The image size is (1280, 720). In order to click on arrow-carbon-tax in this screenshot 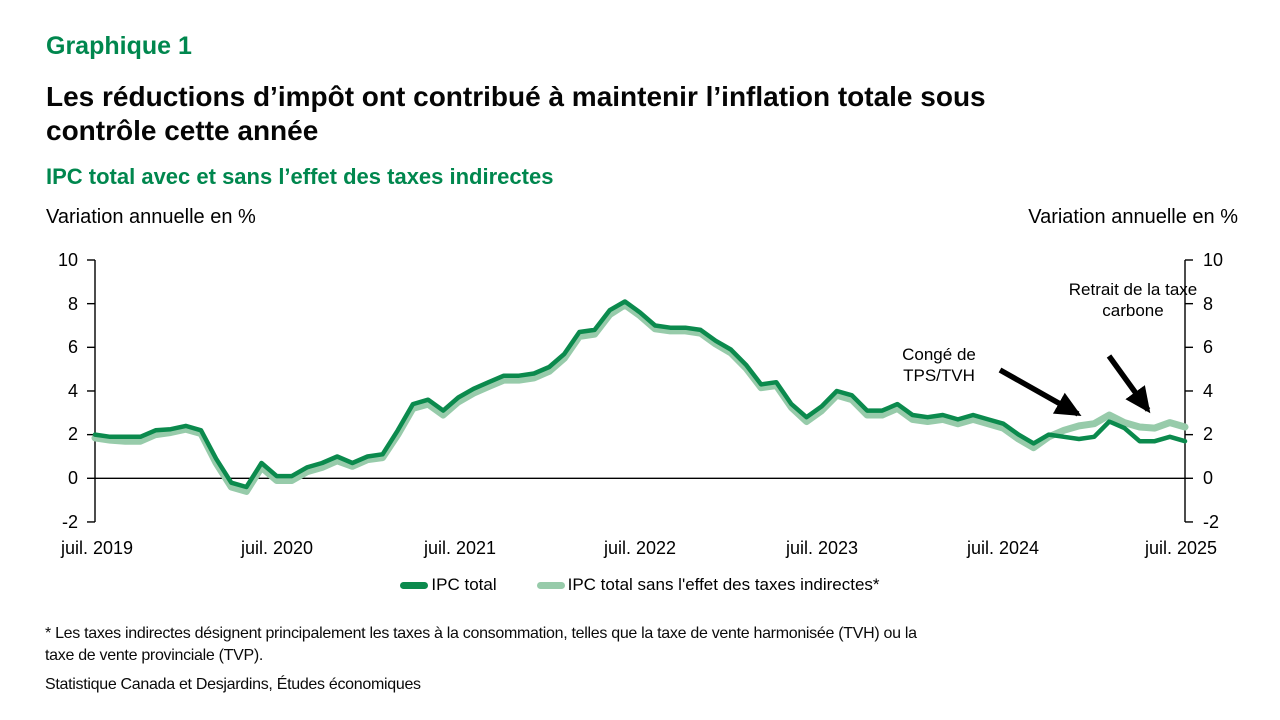, I will do `click(1128, 384)`.